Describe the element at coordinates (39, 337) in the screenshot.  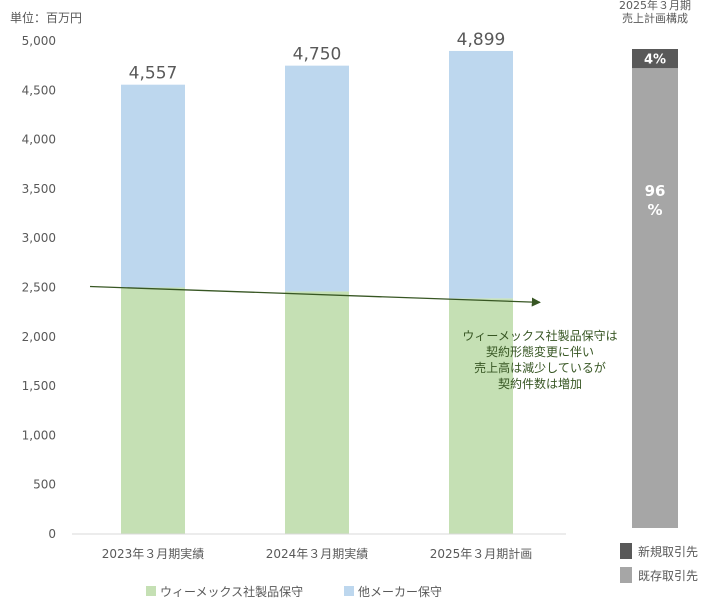
I see `y-tick-label: 2,000` at that location.